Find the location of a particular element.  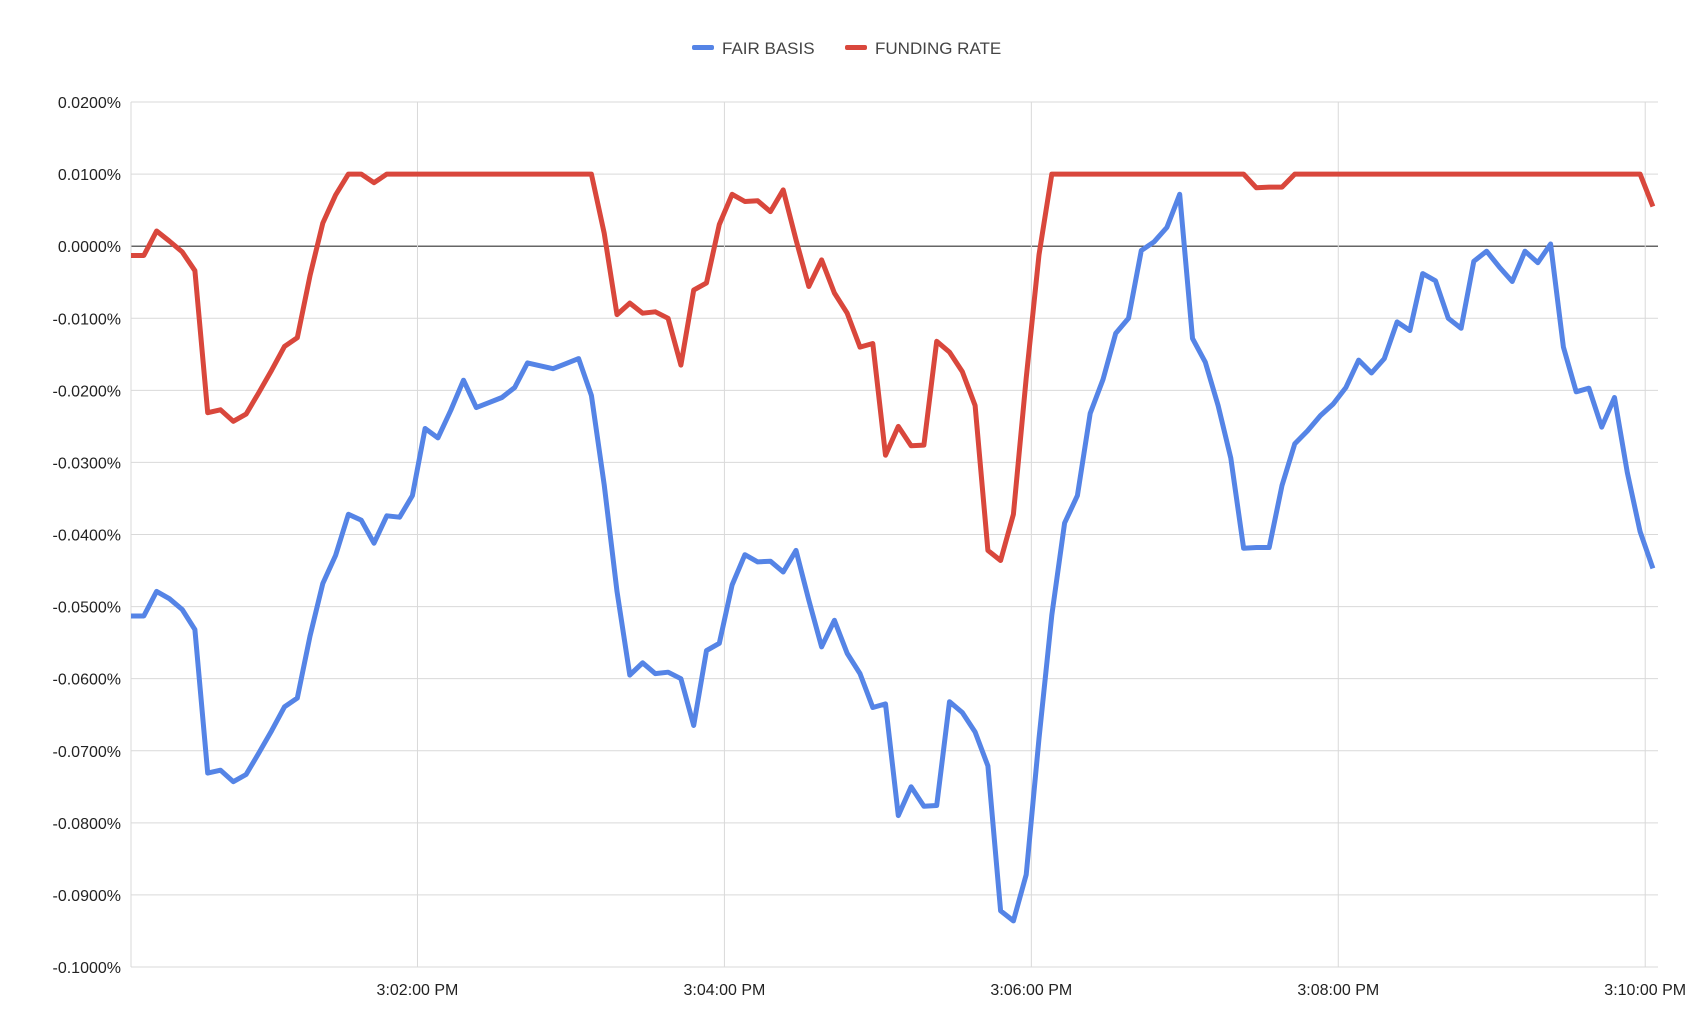

y-tick-label: -0.0600% is located at coordinates (87, 680).